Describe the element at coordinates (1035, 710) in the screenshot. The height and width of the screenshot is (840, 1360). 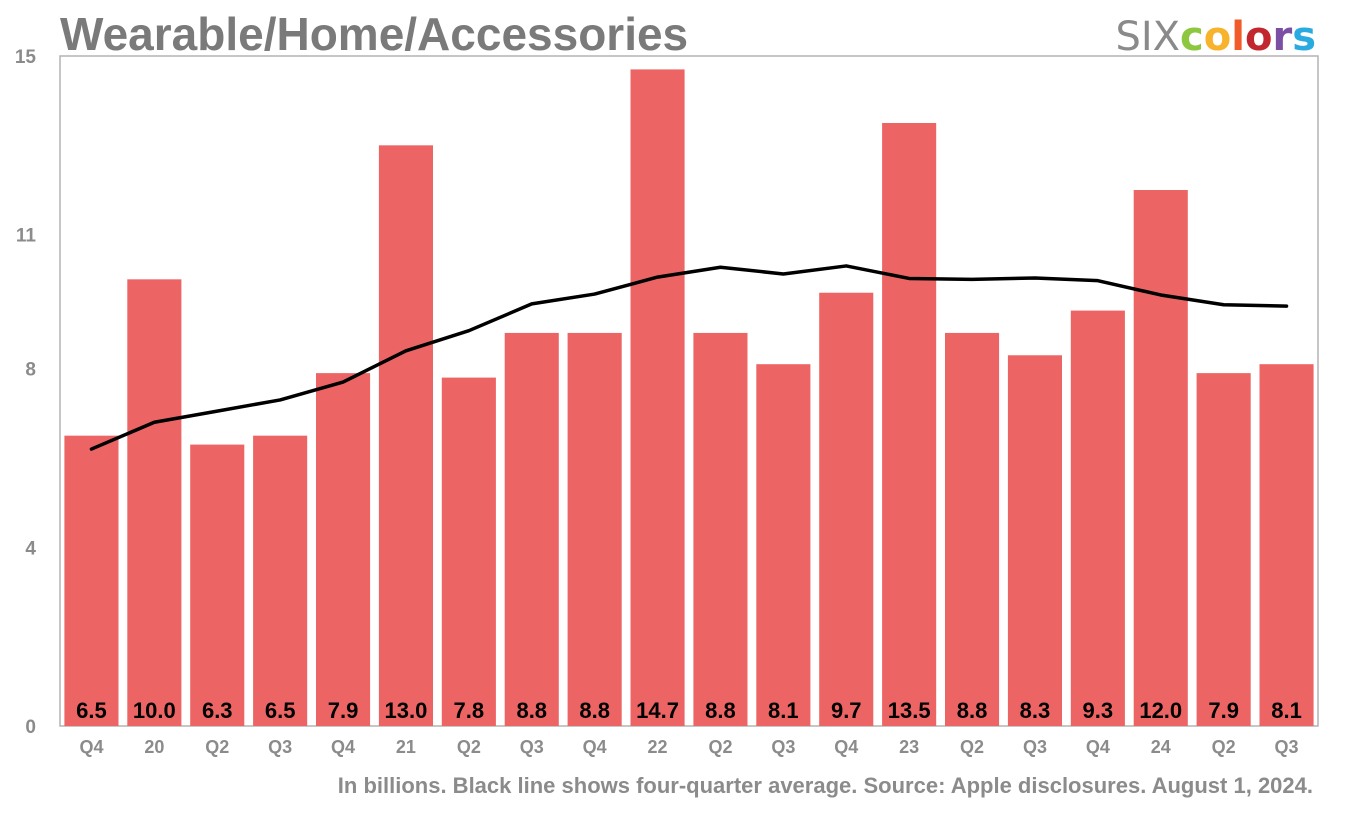
I see `bar-value-label: 8.3` at that location.